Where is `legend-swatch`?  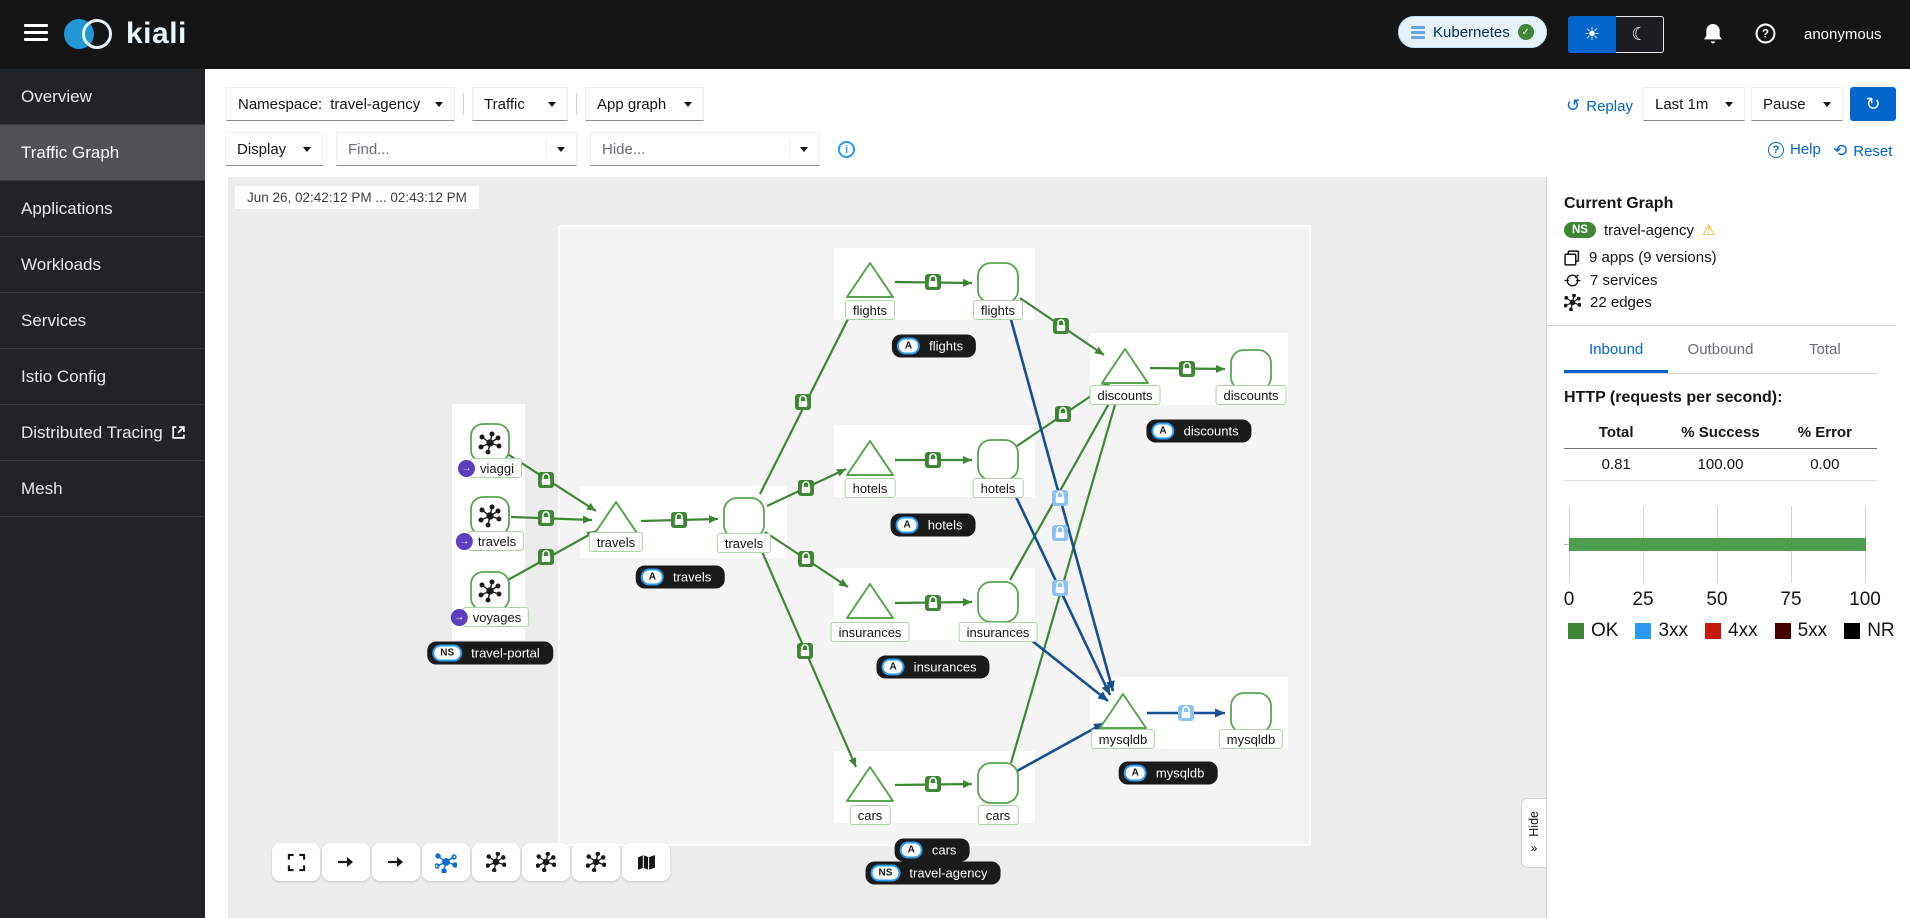
legend-swatch is located at coordinates (1852, 631).